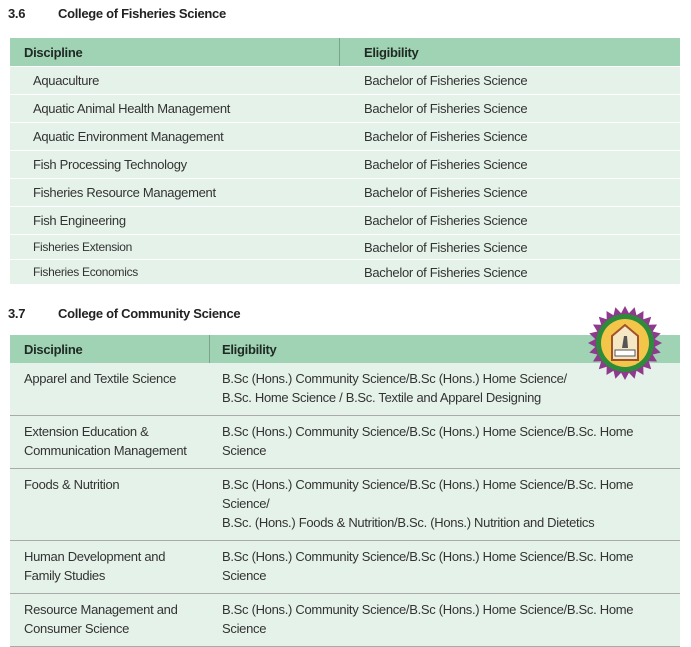  Describe the element at coordinates (117, 13) in the screenshot. I see `section-heading-fisheries: 3.6 College of Fisheries Science` at that location.